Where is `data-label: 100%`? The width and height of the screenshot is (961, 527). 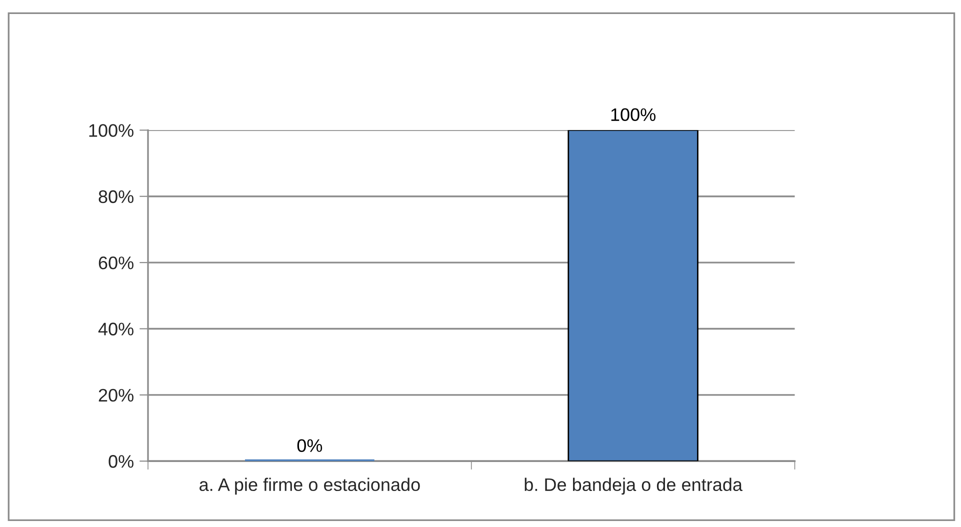 data-label: 100% is located at coordinates (633, 115).